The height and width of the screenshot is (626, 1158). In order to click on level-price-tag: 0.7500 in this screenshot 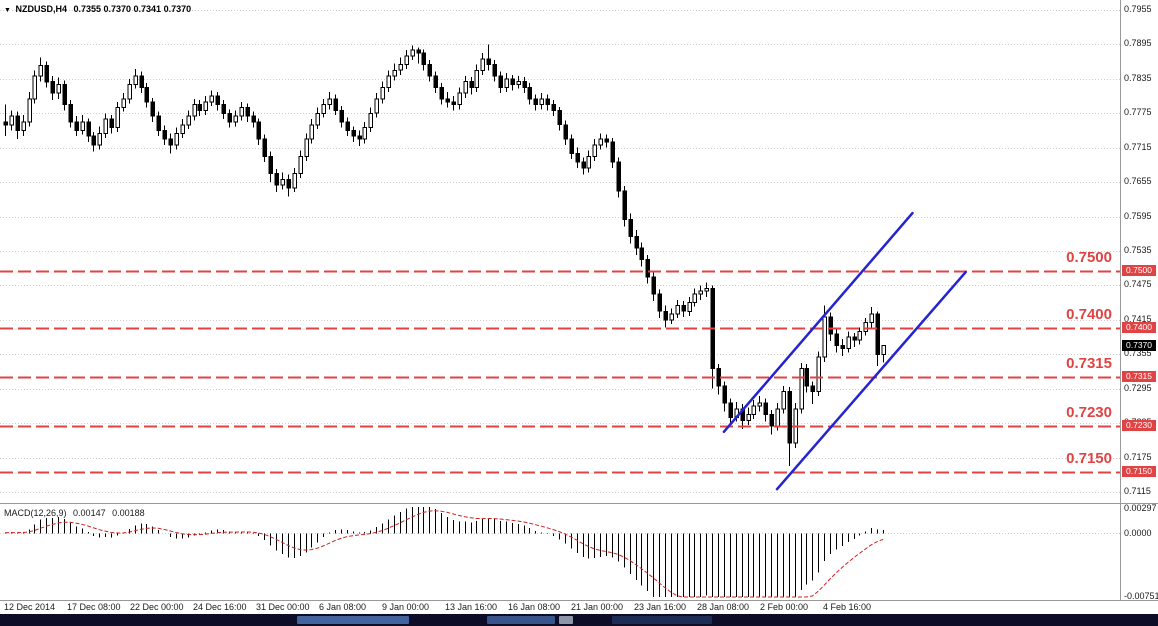, I will do `click(1139, 271)`.